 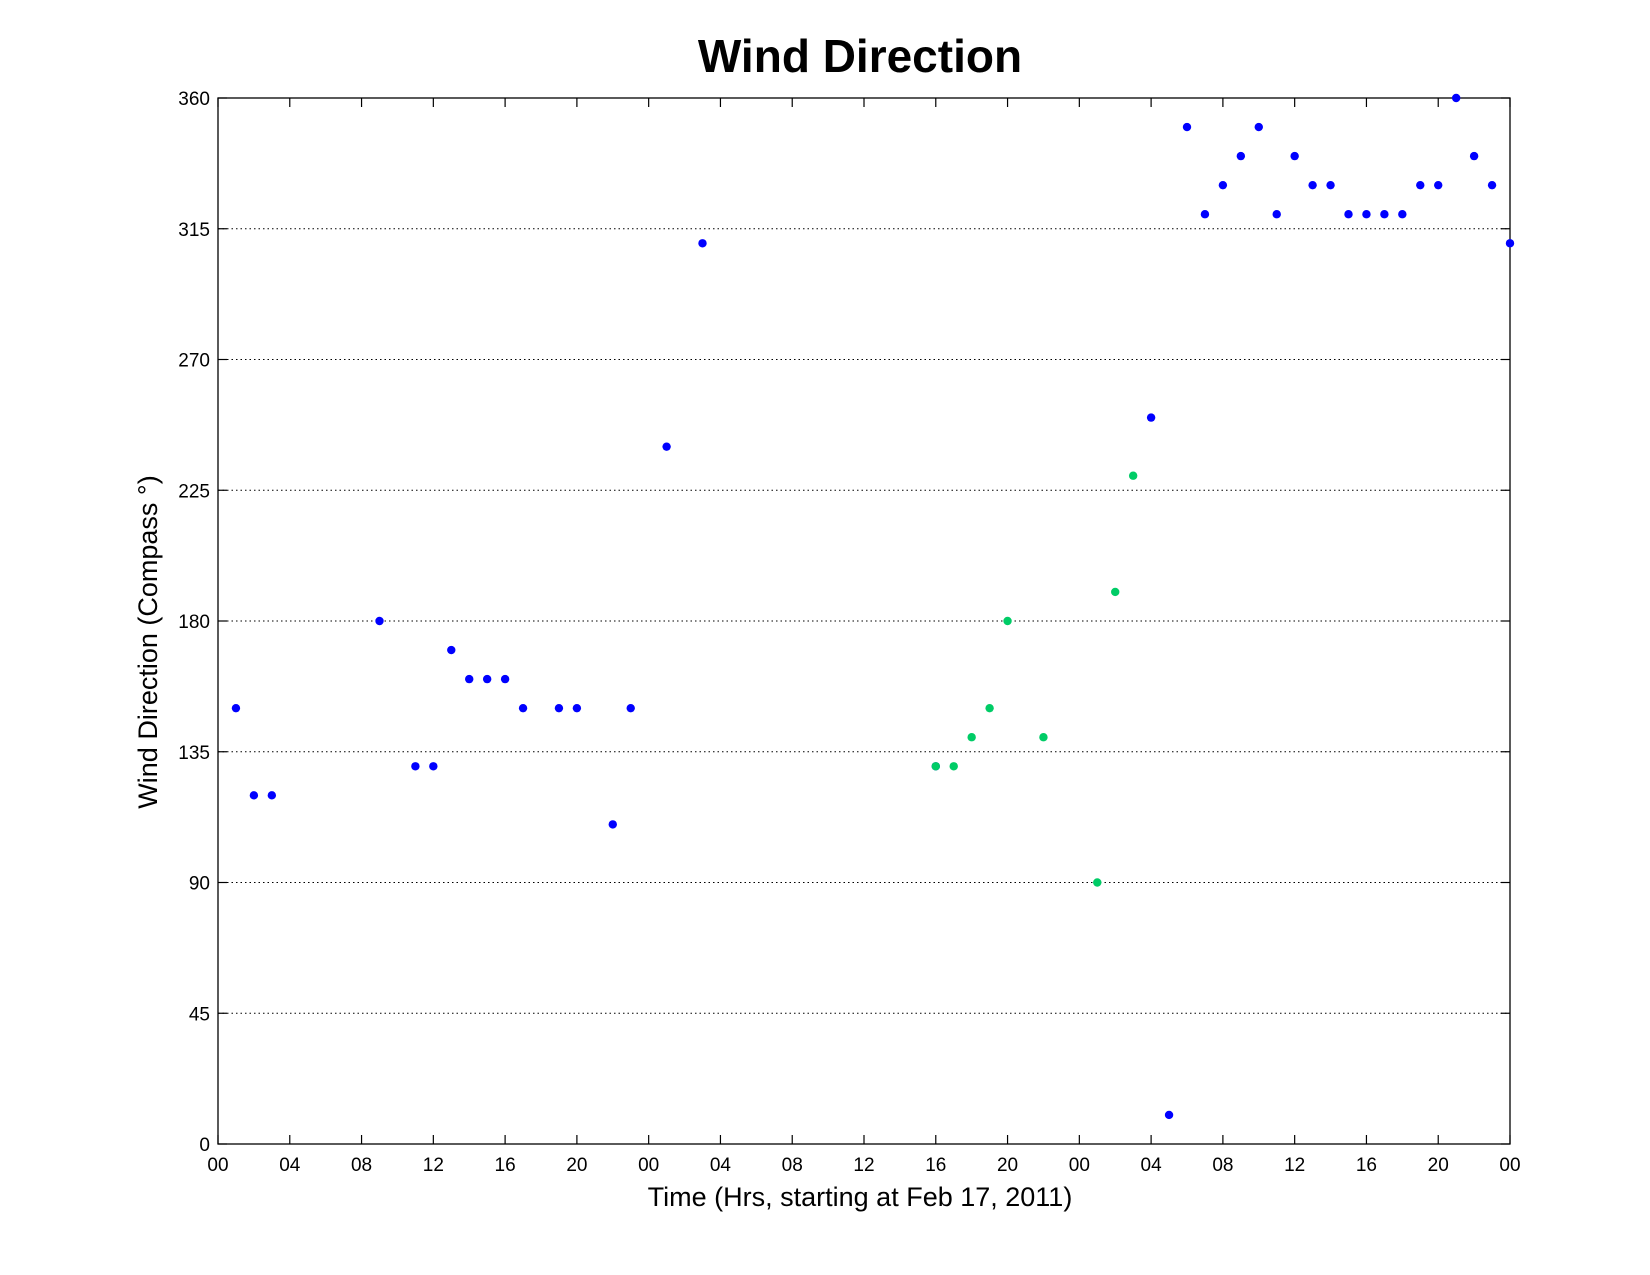 I want to click on y-tick-label: 270, so click(x=194, y=361).